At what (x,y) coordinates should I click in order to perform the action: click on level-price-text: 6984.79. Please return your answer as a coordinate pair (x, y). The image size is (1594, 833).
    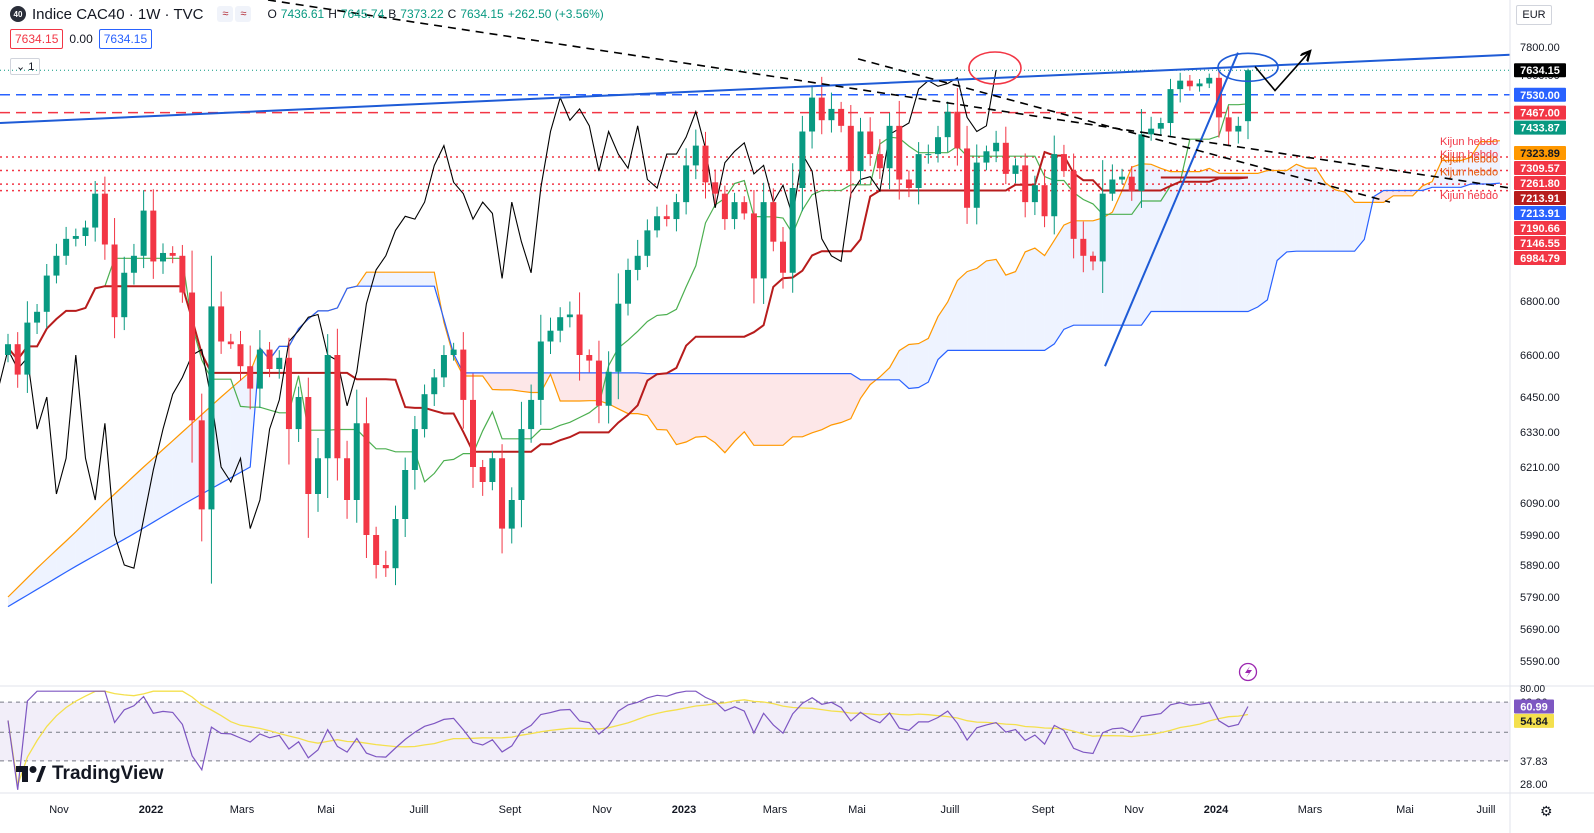
    Looking at the image, I should click on (1540, 259).